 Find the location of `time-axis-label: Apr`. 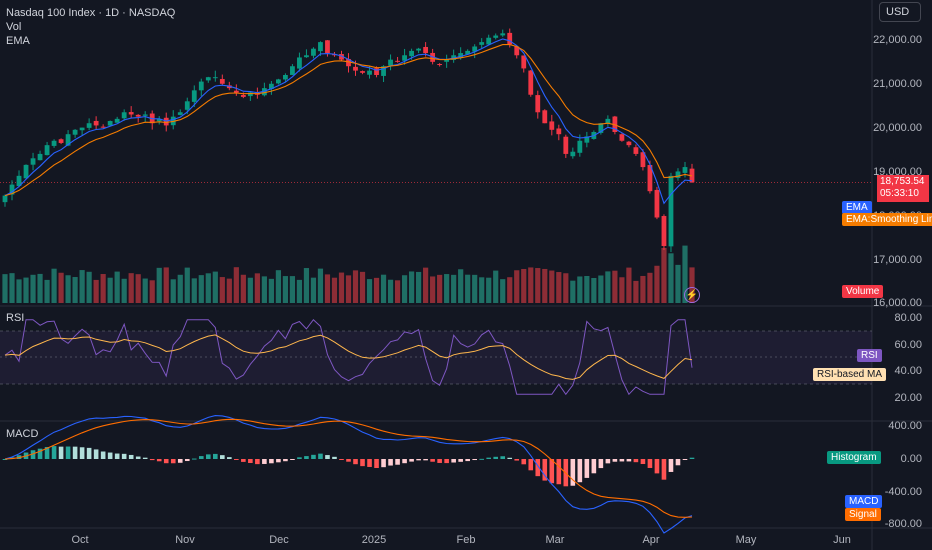

time-axis-label: Apr is located at coordinates (651, 540).